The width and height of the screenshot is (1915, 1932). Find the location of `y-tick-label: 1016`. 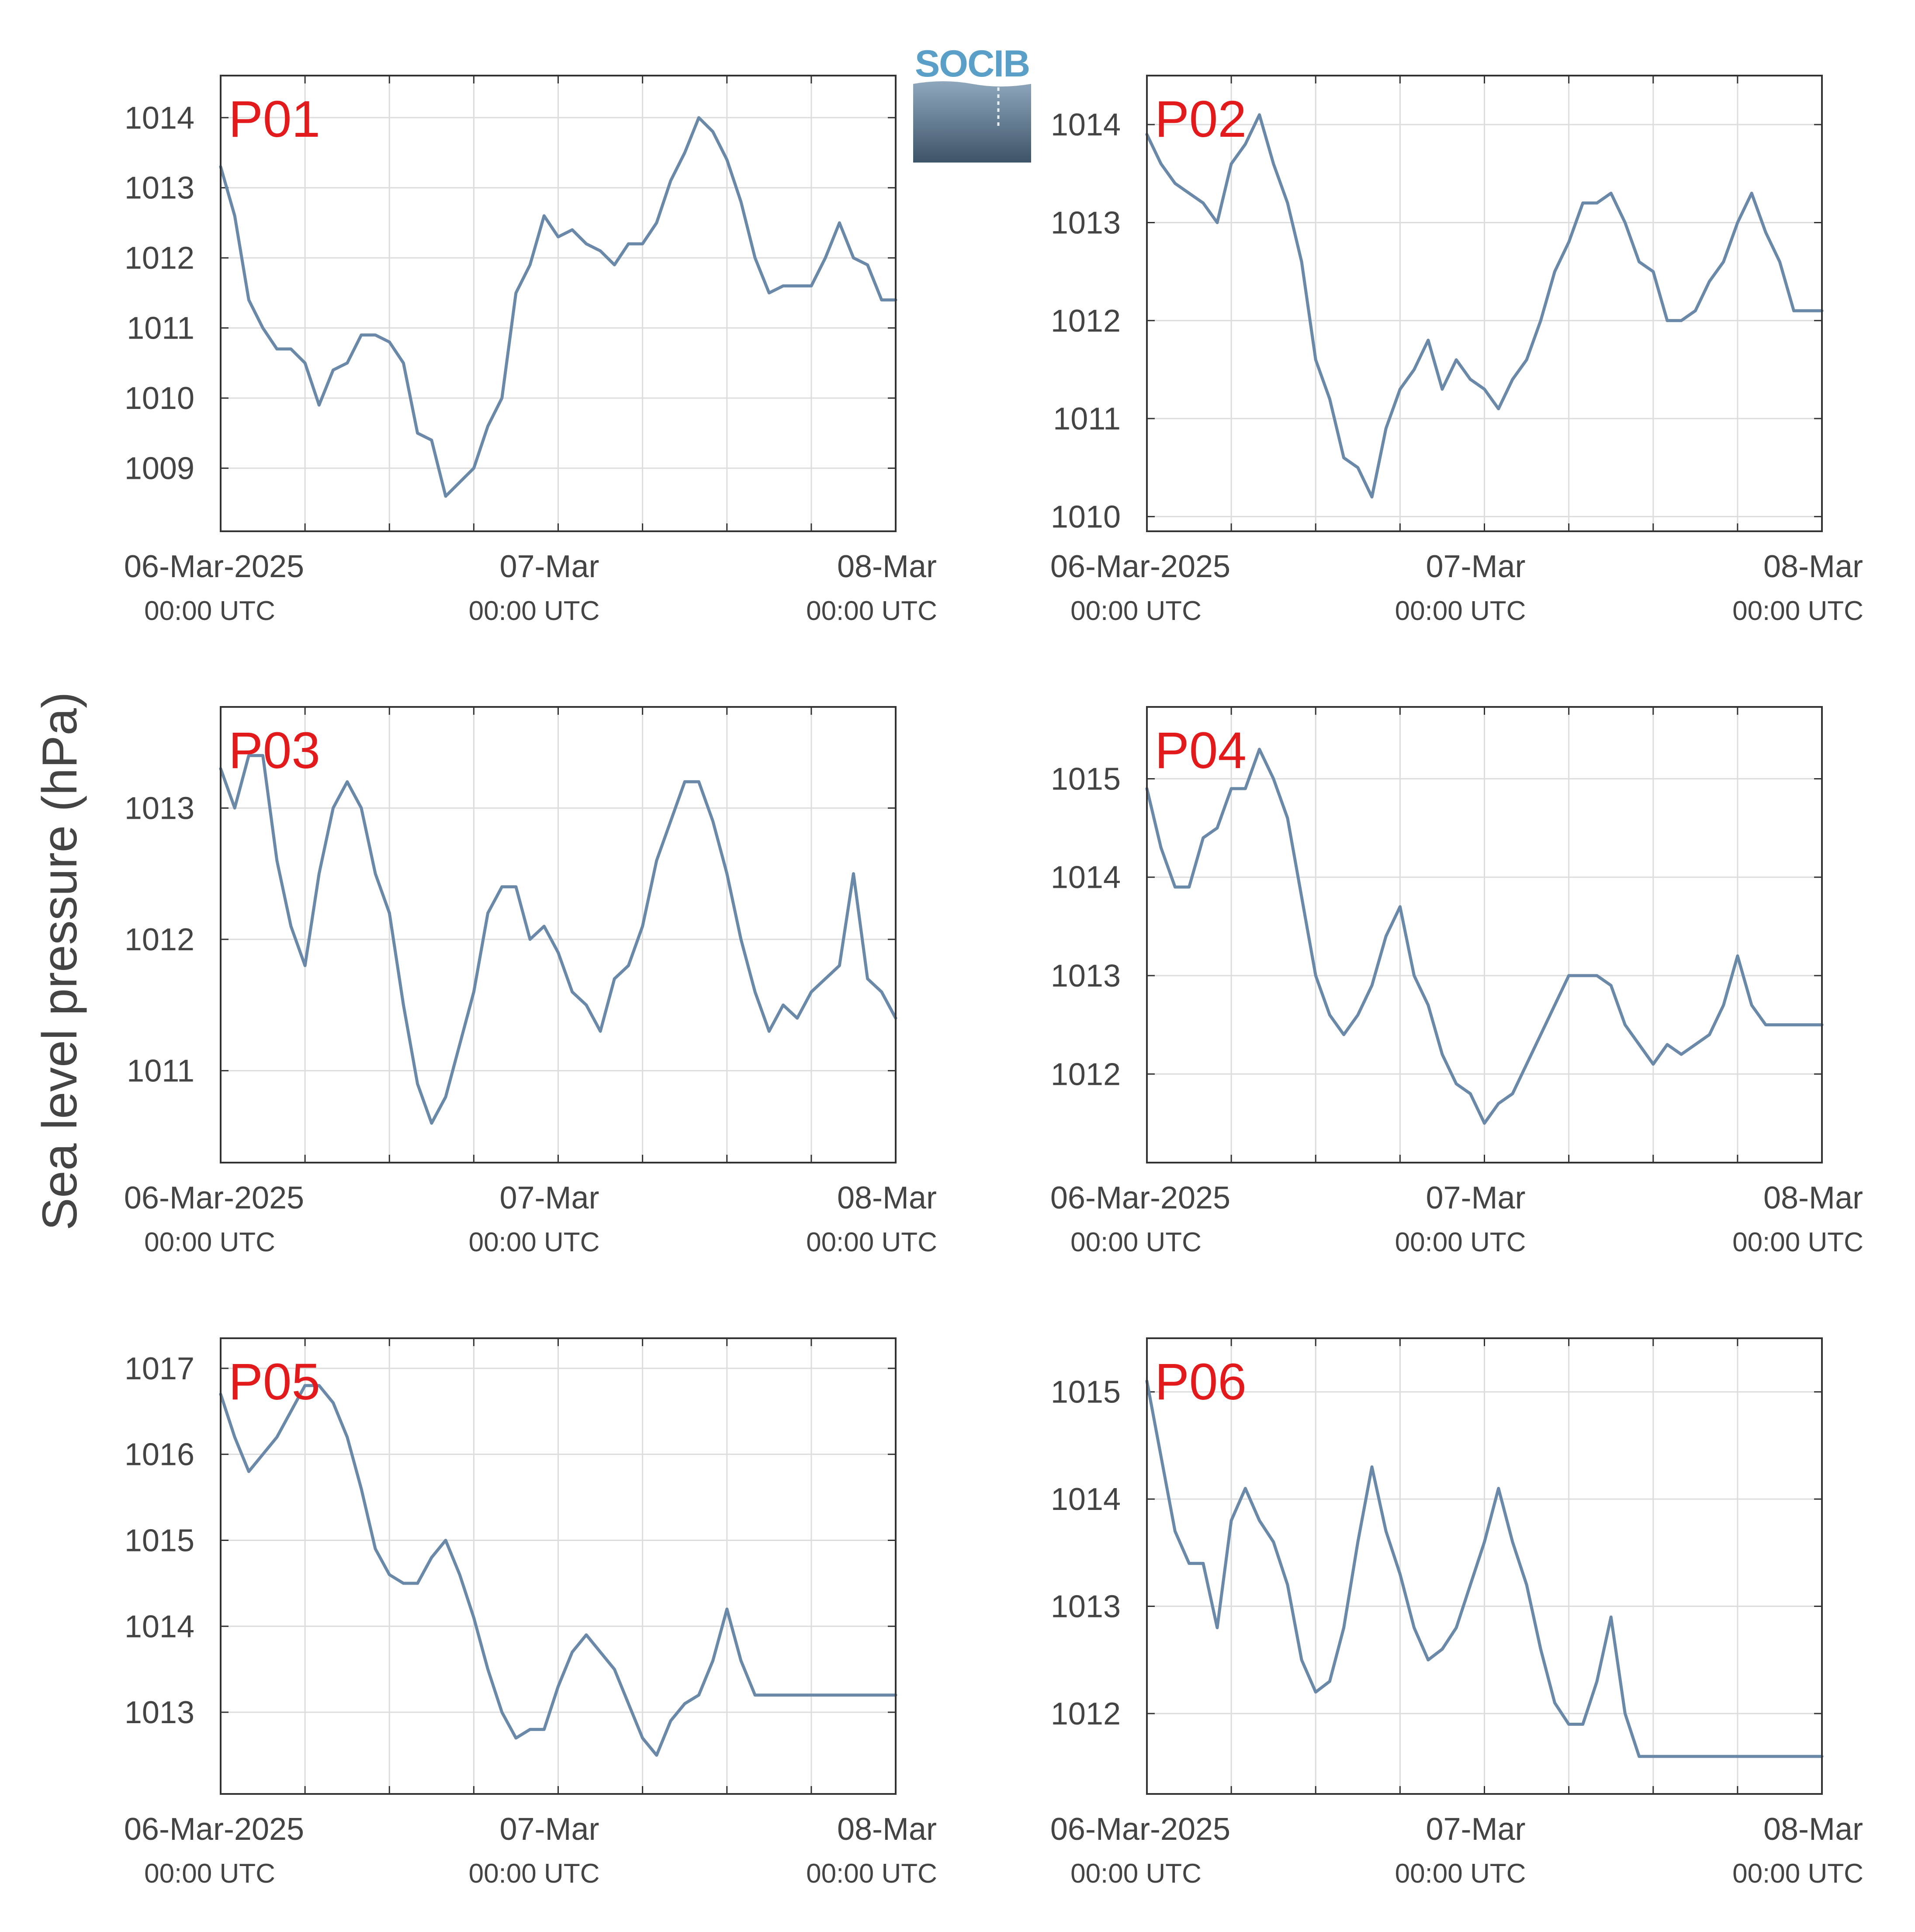

y-tick-label: 1016 is located at coordinates (159, 1454).